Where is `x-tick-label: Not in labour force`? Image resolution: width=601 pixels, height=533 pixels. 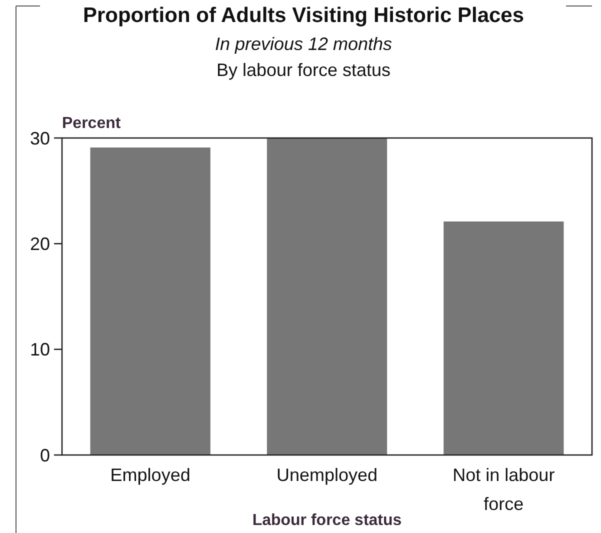
x-tick-label: Not in labour force is located at coordinates (503, 489).